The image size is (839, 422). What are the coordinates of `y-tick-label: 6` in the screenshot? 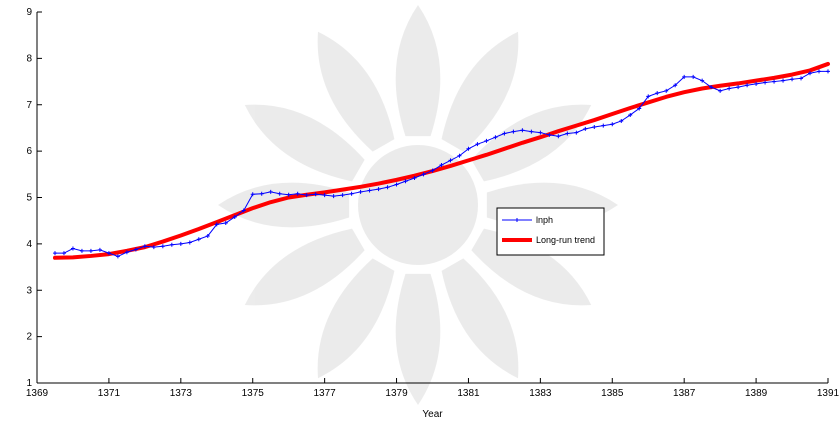 It's located at (29, 151).